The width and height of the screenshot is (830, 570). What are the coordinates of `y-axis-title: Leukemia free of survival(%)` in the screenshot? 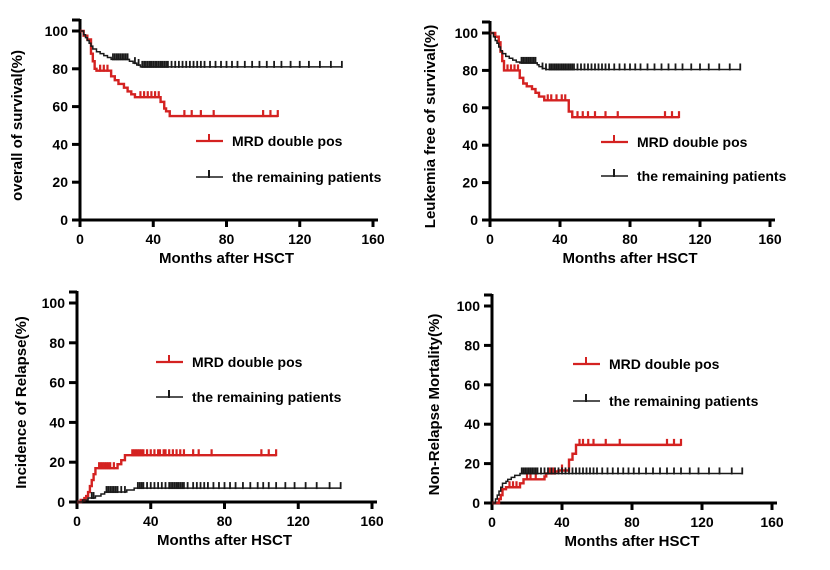 It's located at (430, 126).